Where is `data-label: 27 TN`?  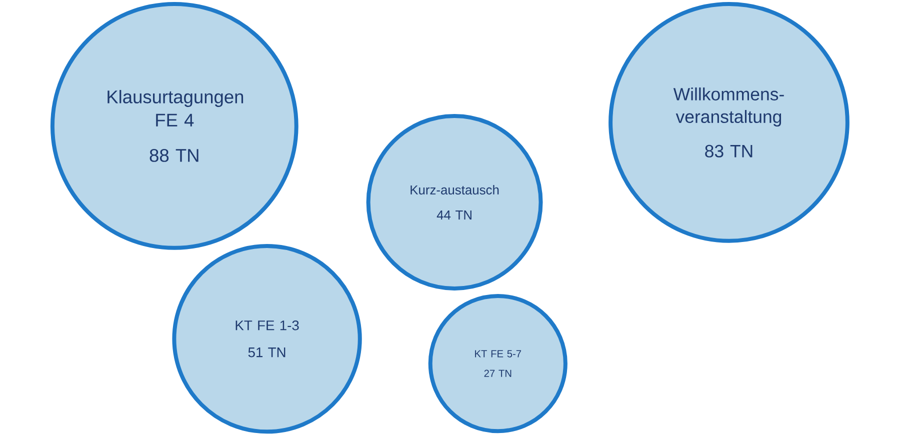 data-label: 27 TN is located at coordinates (498, 373).